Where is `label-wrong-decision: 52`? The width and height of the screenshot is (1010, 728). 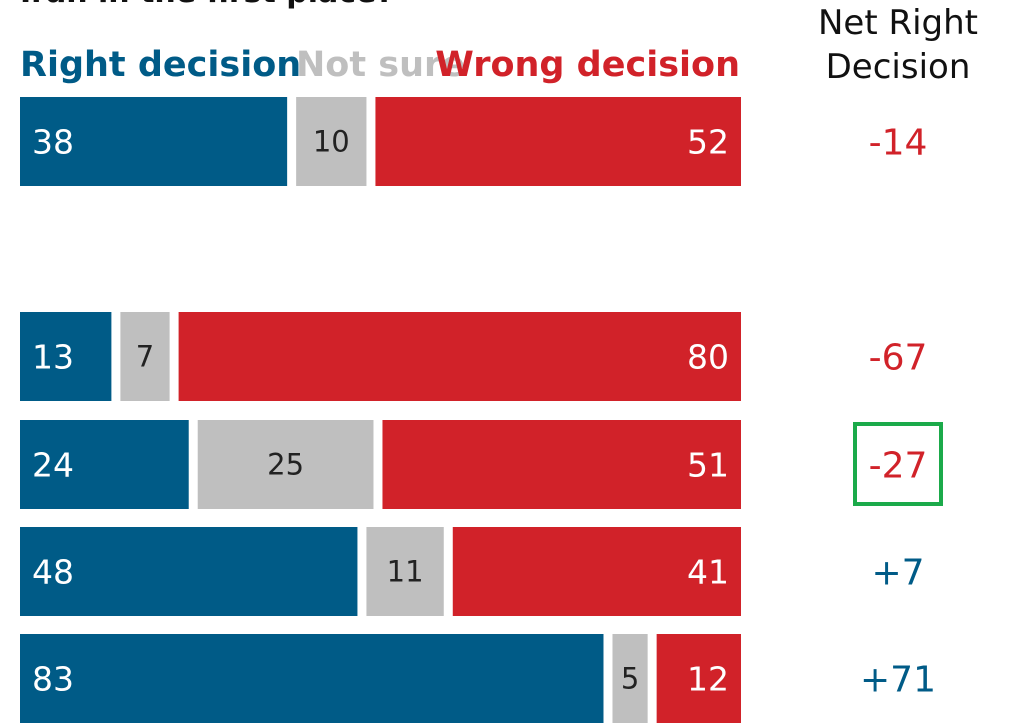
label-wrong-decision: 52 is located at coordinates (708, 142).